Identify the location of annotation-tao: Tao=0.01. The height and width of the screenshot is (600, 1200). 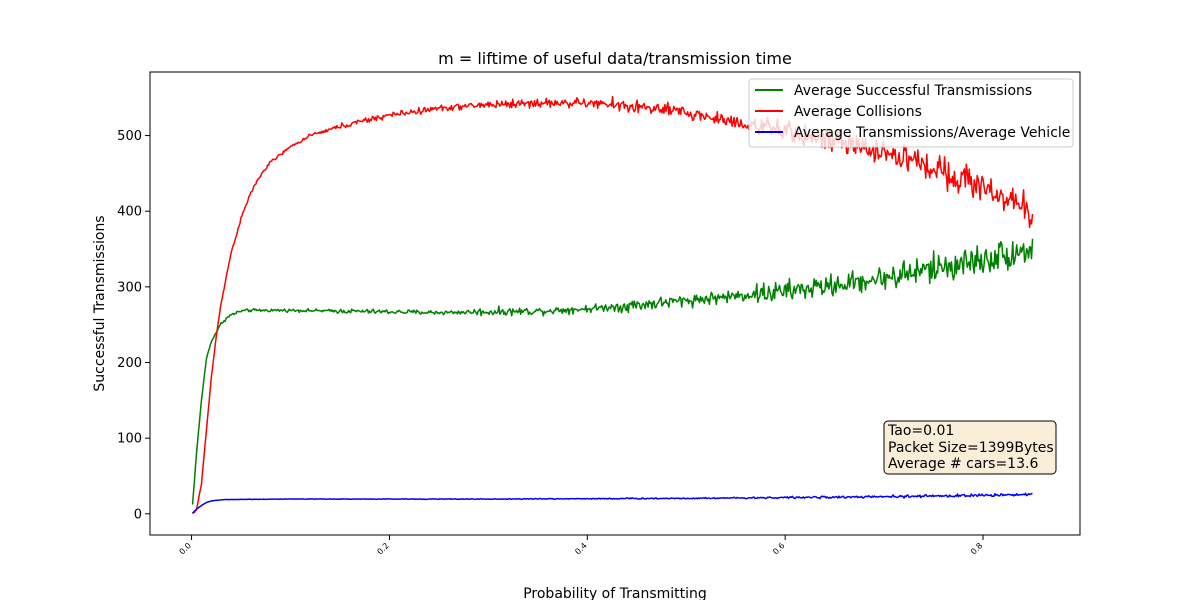
(920, 431).